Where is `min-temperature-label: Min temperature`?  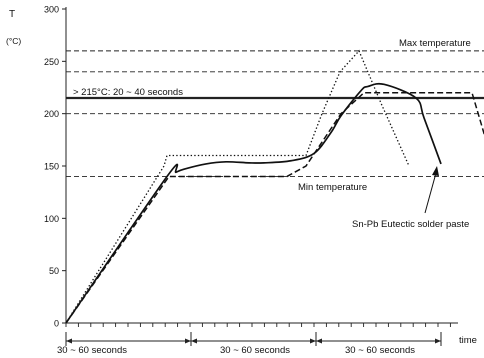 min-temperature-label: Min temperature is located at coordinates (332, 187).